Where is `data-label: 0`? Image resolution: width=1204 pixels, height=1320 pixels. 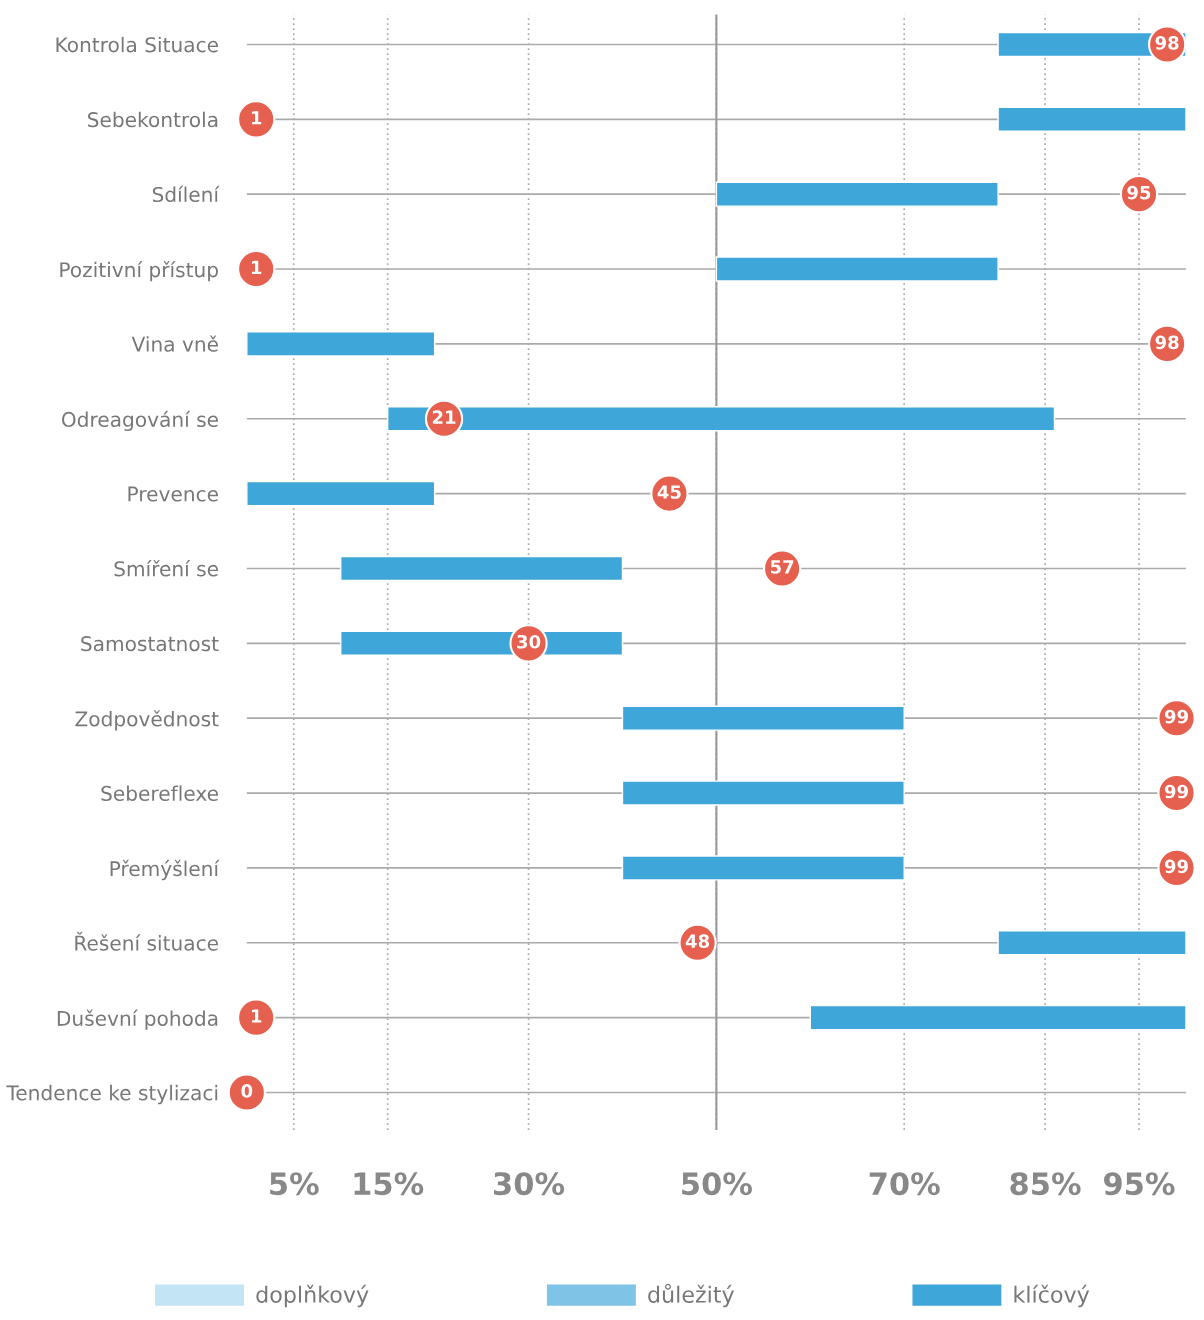
data-label: 0 is located at coordinates (247, 1091).